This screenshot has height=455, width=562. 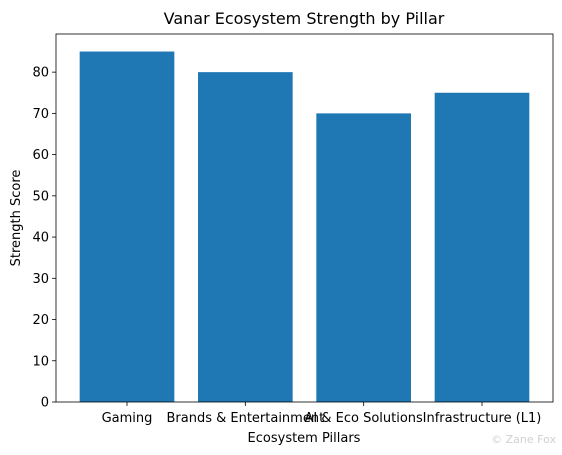 I want to click on x-tick-label-3: Infrastructure (L1), so click(x=482, y=418).